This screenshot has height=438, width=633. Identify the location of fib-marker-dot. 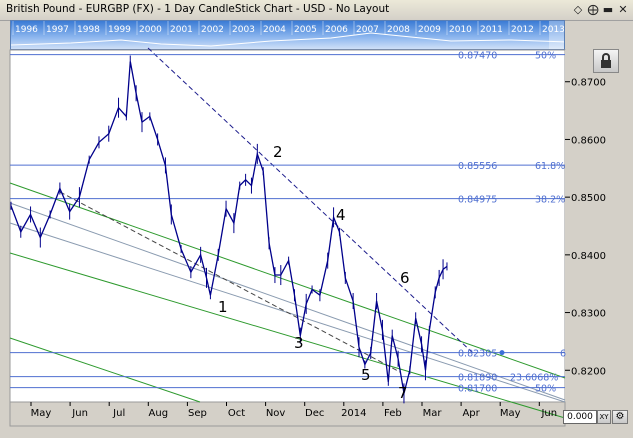
(502, 353).